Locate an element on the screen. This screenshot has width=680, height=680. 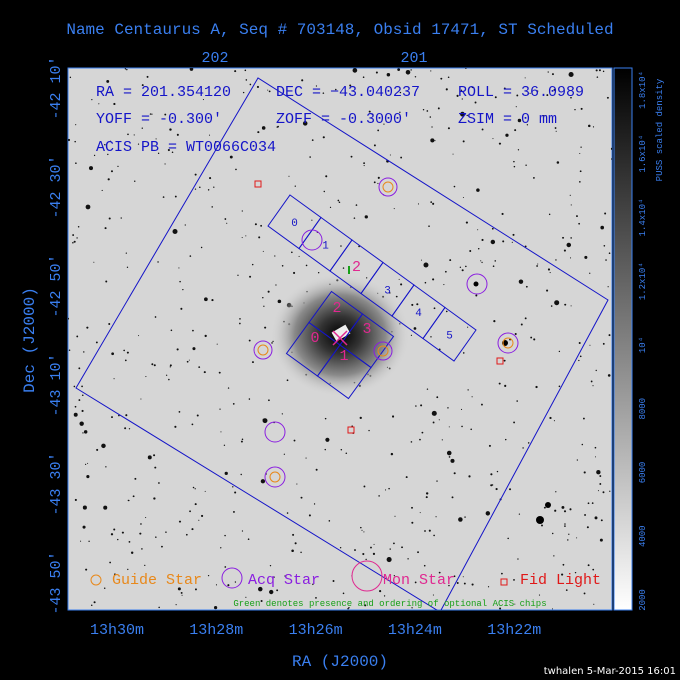
colorbar is located at coordinates (623, 339).